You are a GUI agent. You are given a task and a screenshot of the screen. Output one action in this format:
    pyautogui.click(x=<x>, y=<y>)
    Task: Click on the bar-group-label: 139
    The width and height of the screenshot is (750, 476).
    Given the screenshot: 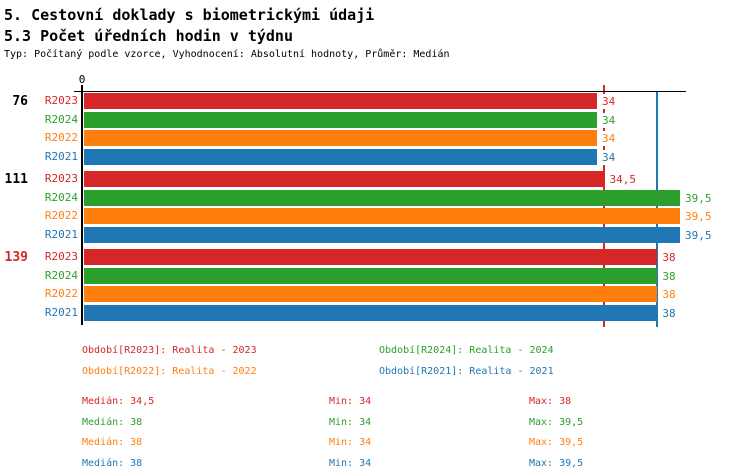 What is the action you would take?
    pyautogui.click(x=16, y=257)
    